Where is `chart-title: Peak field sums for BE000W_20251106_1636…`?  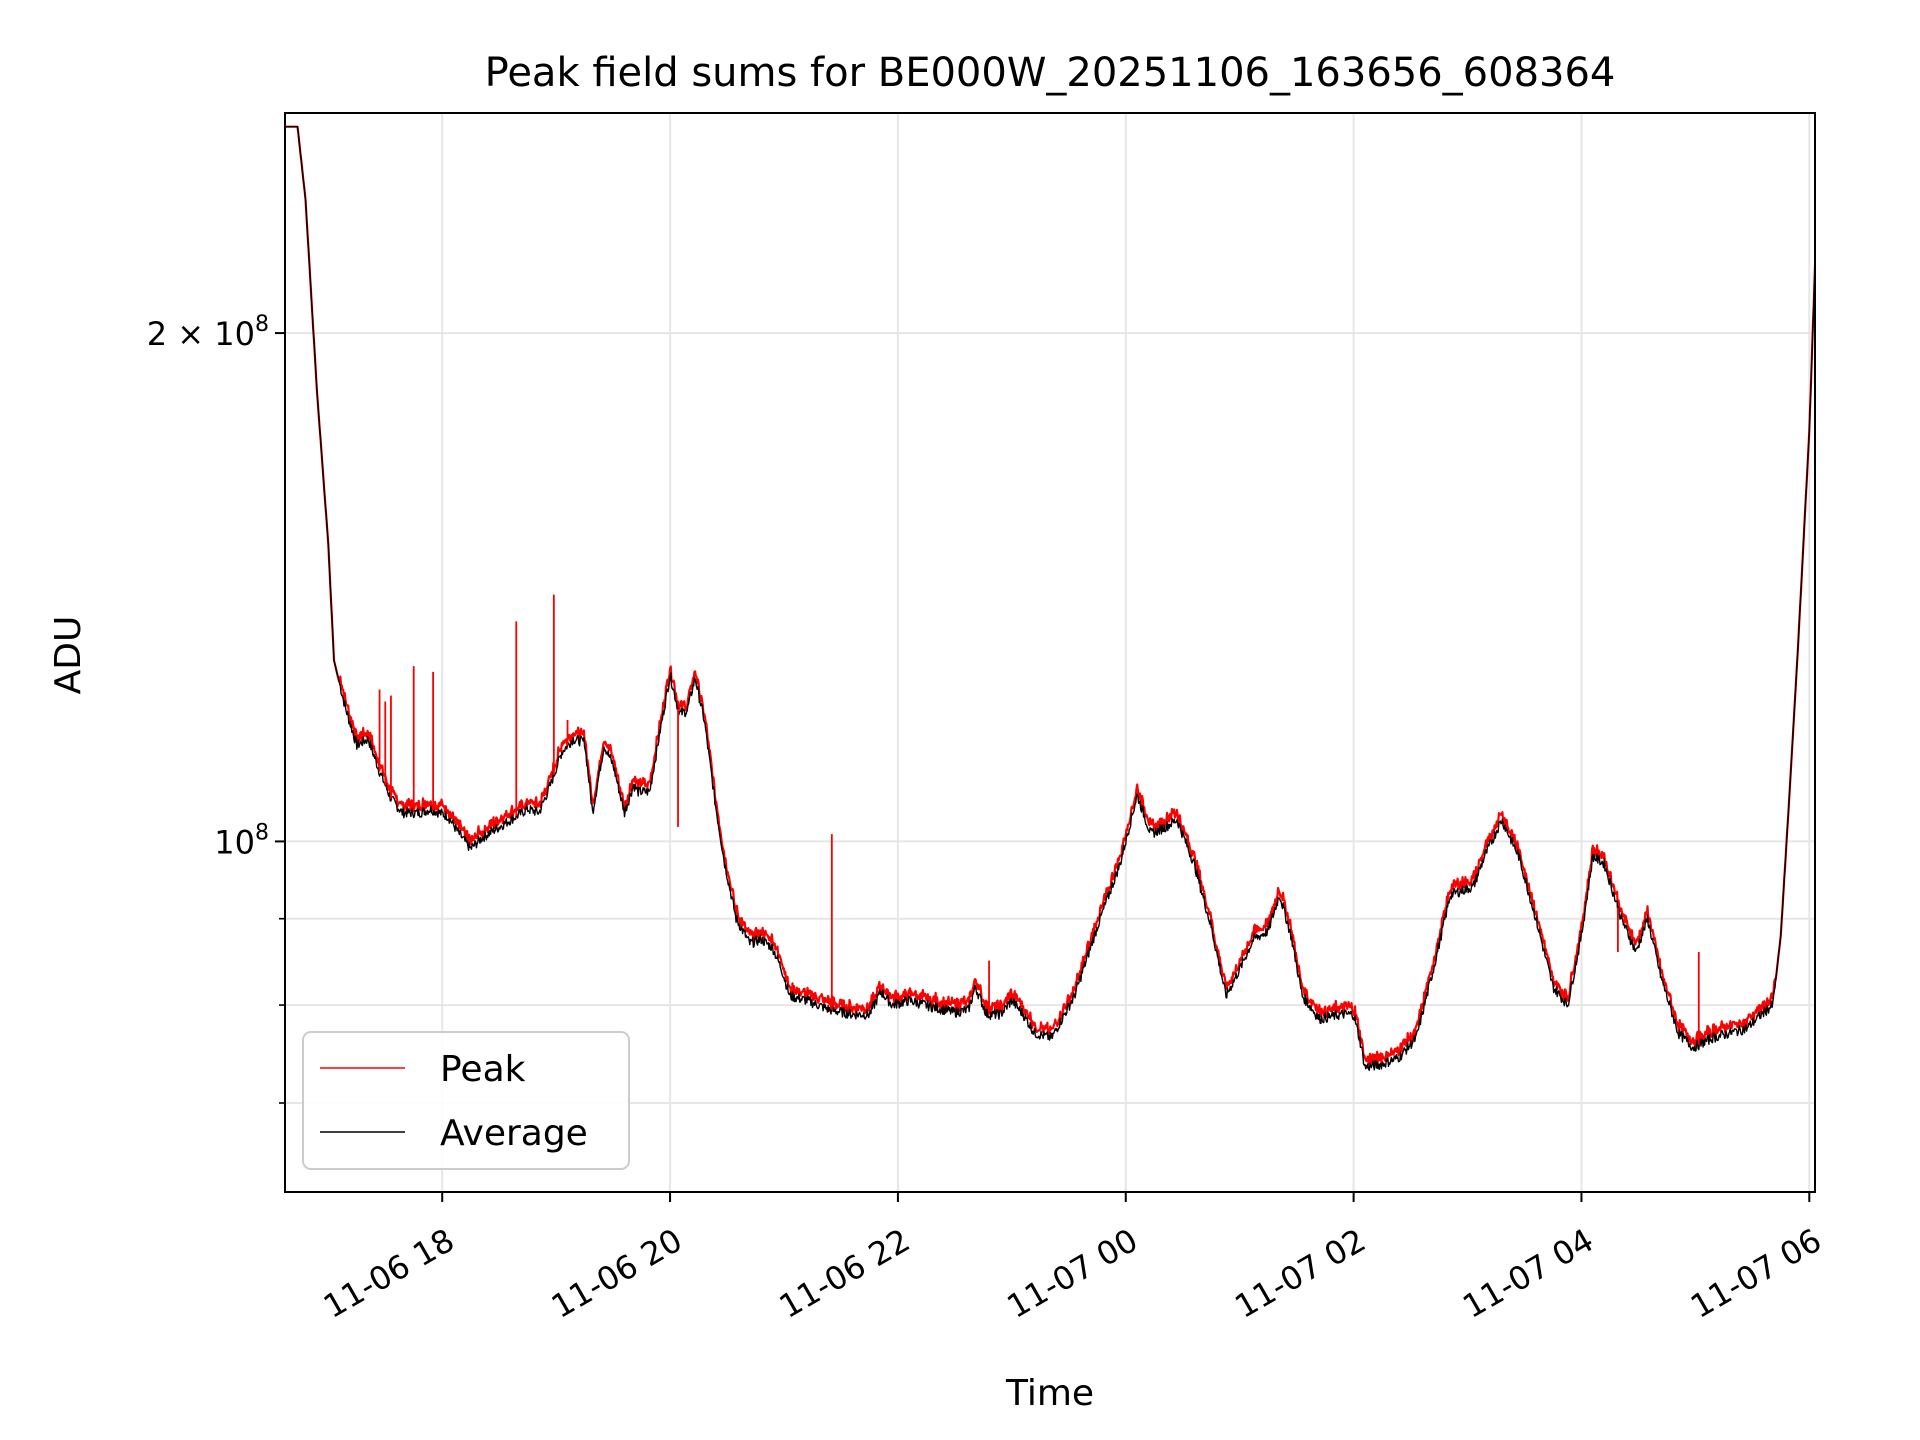
chart-title: Peak field sums for BE000W_20251106_1636… is located at coordinates (1050, 73).